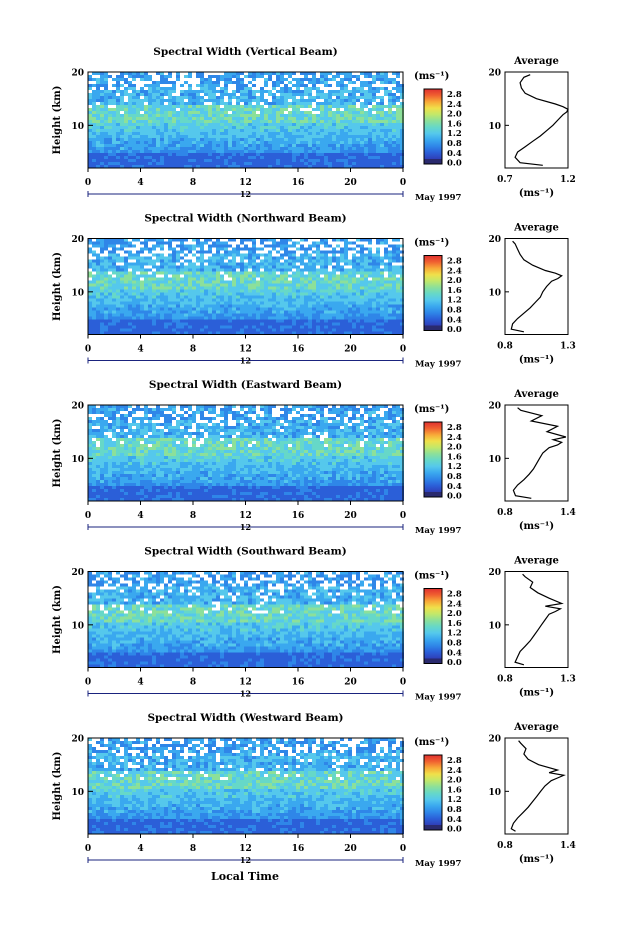 The image size is (623, 929). Describe the element at coordinates (454, 761) in the screenshot. I see `colorbar-tick-label: 2.8` at that location.